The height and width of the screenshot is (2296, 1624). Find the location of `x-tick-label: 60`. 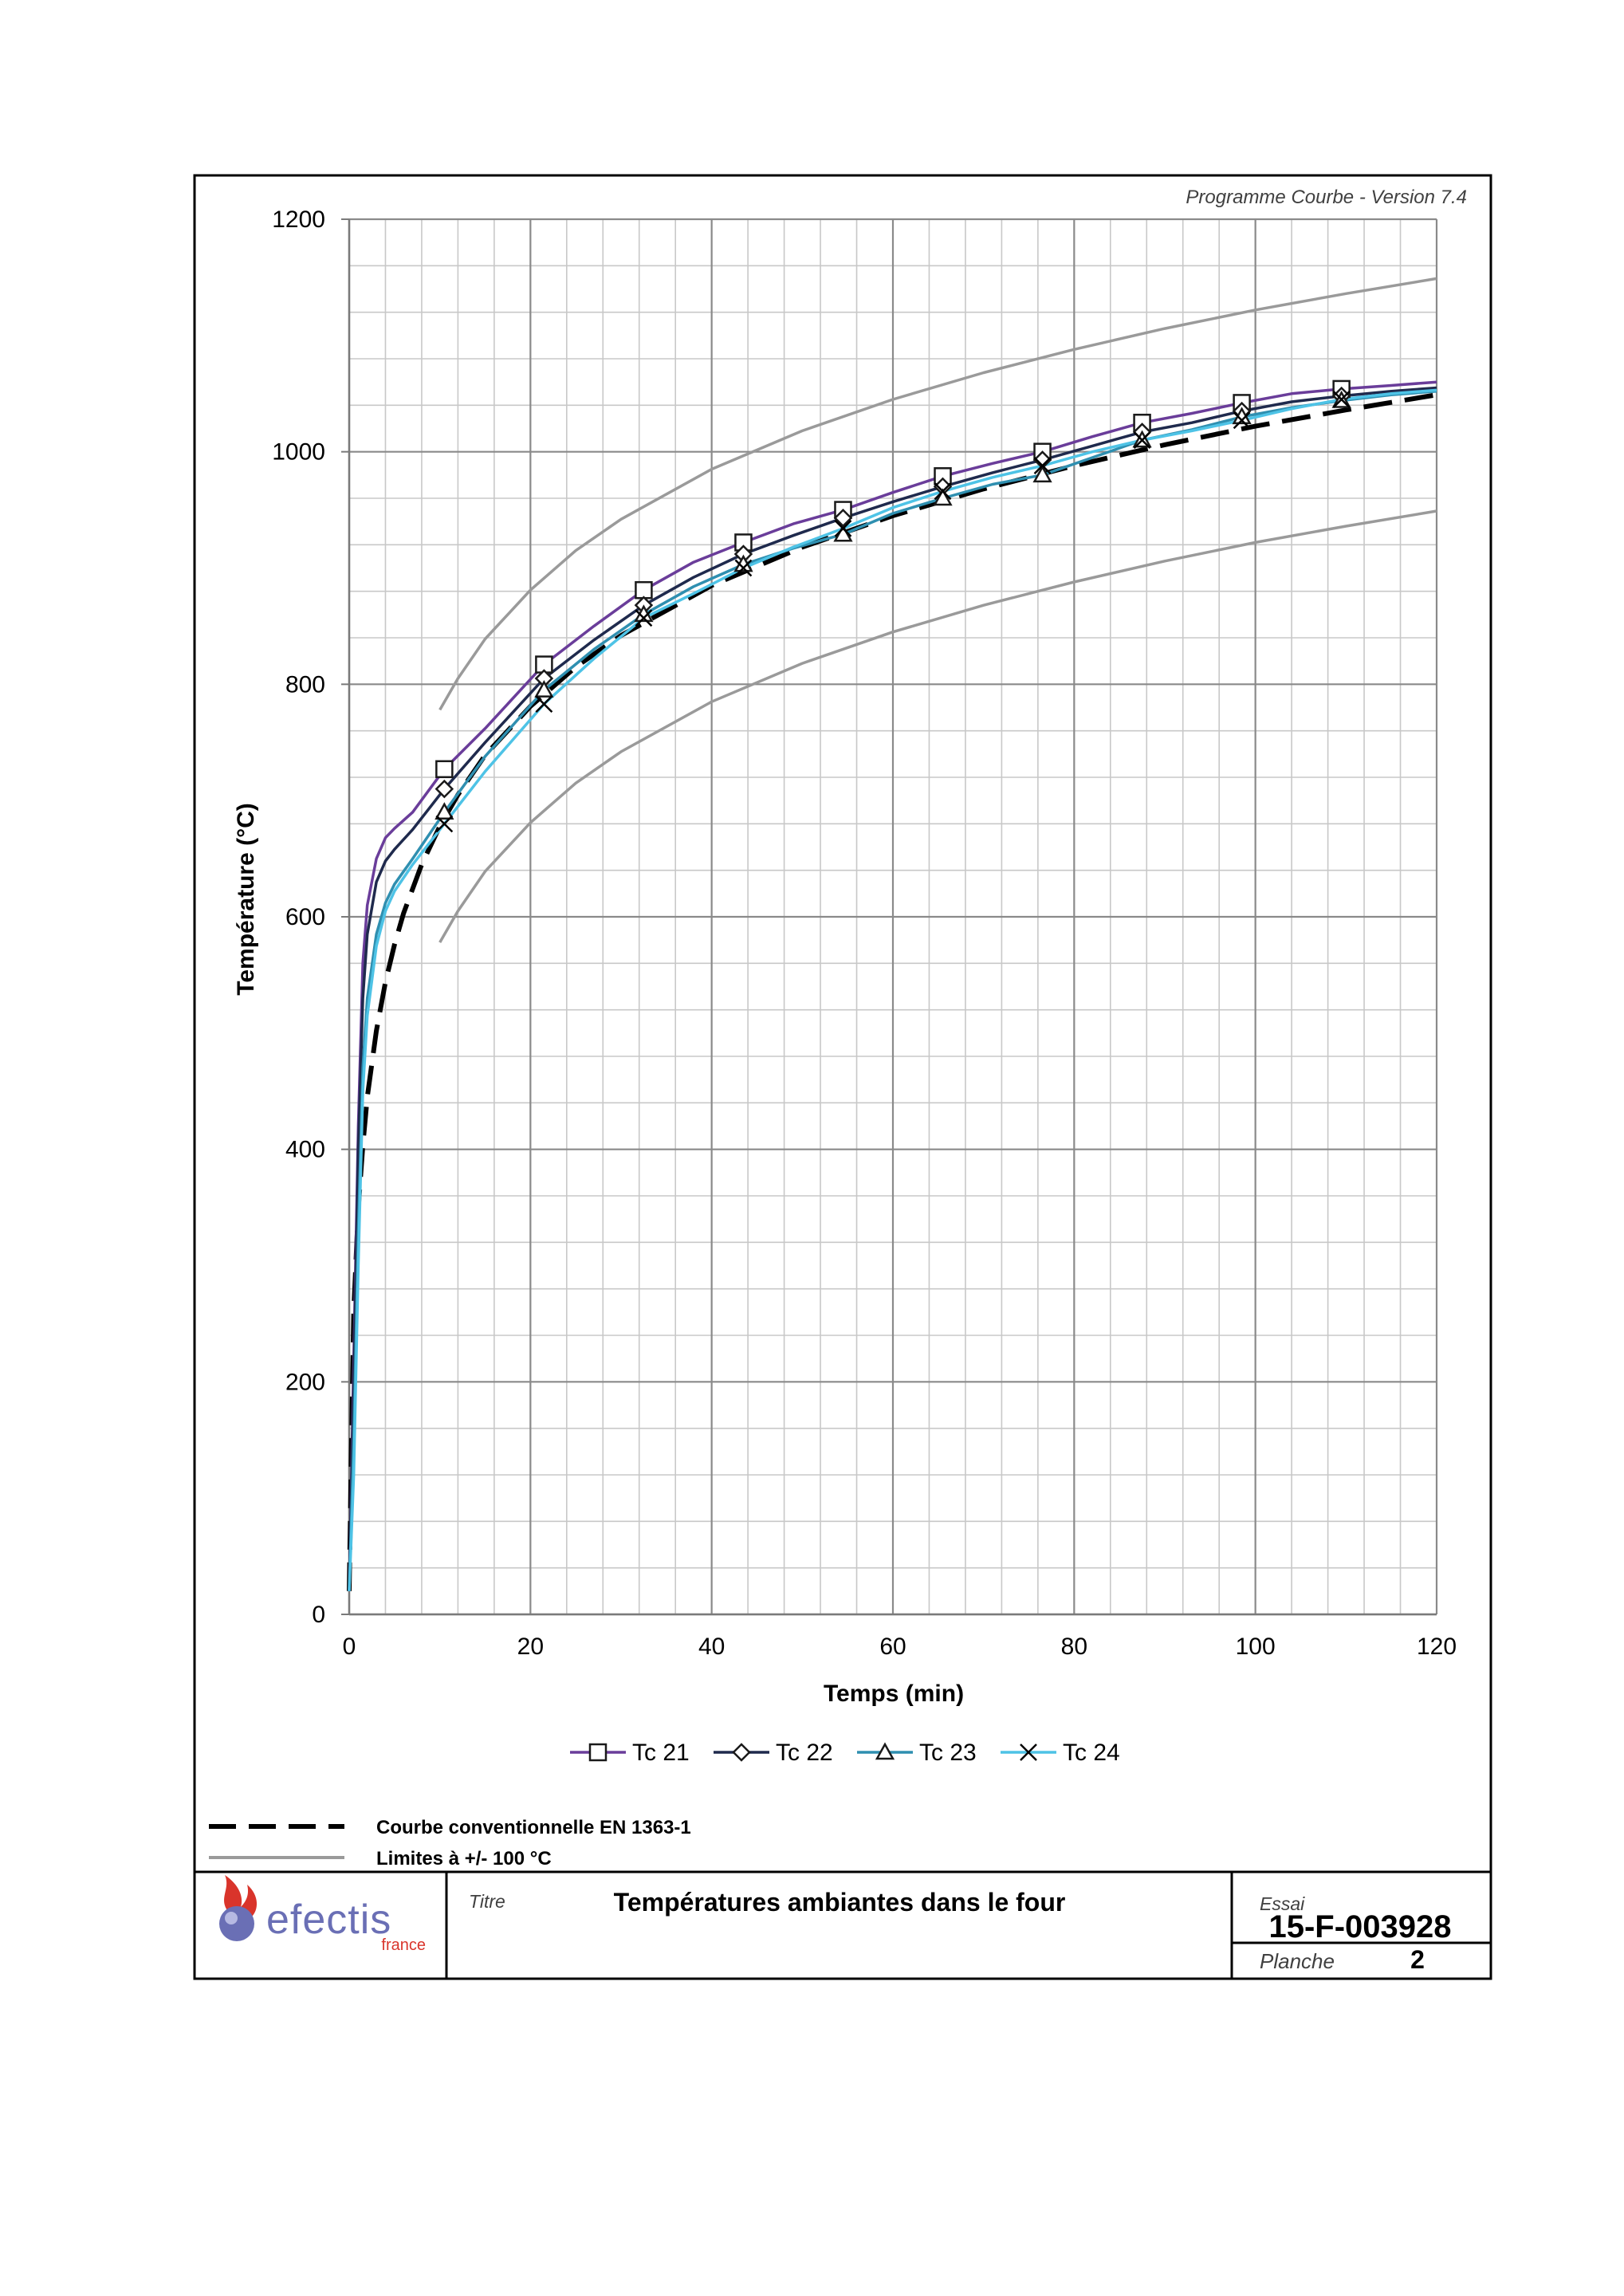

x-tick-label: 60 is located at coordinates (893, 1647).